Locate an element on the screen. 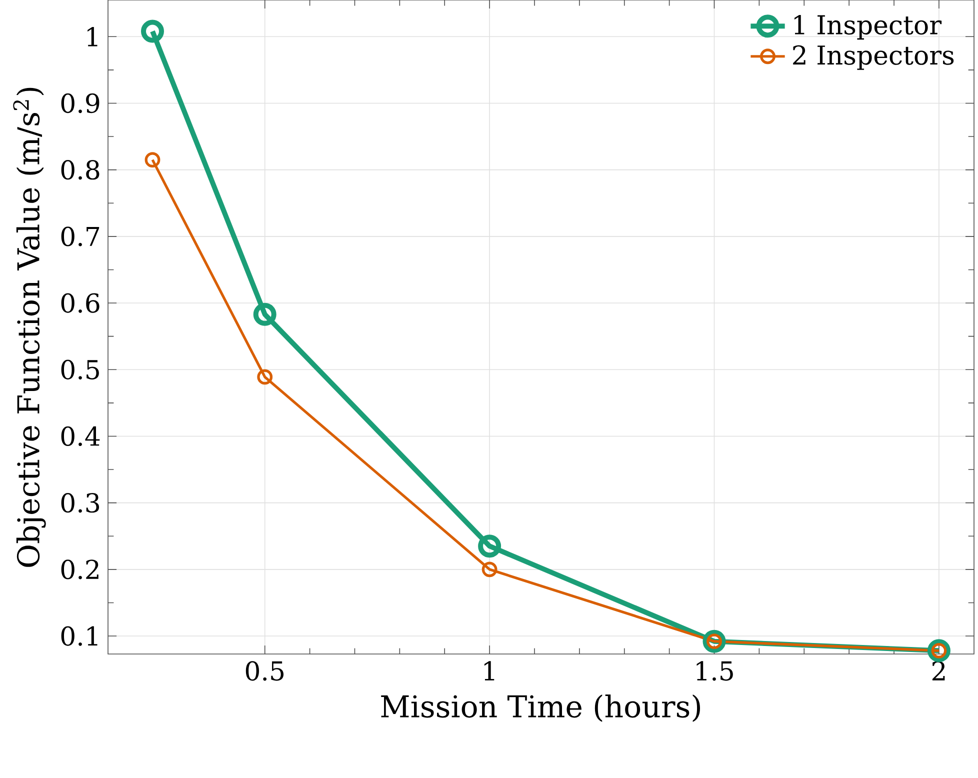 The width and height of the screenshot is (978, 778). y-tick-label: 0.4 is located at coordinates (80, 436).